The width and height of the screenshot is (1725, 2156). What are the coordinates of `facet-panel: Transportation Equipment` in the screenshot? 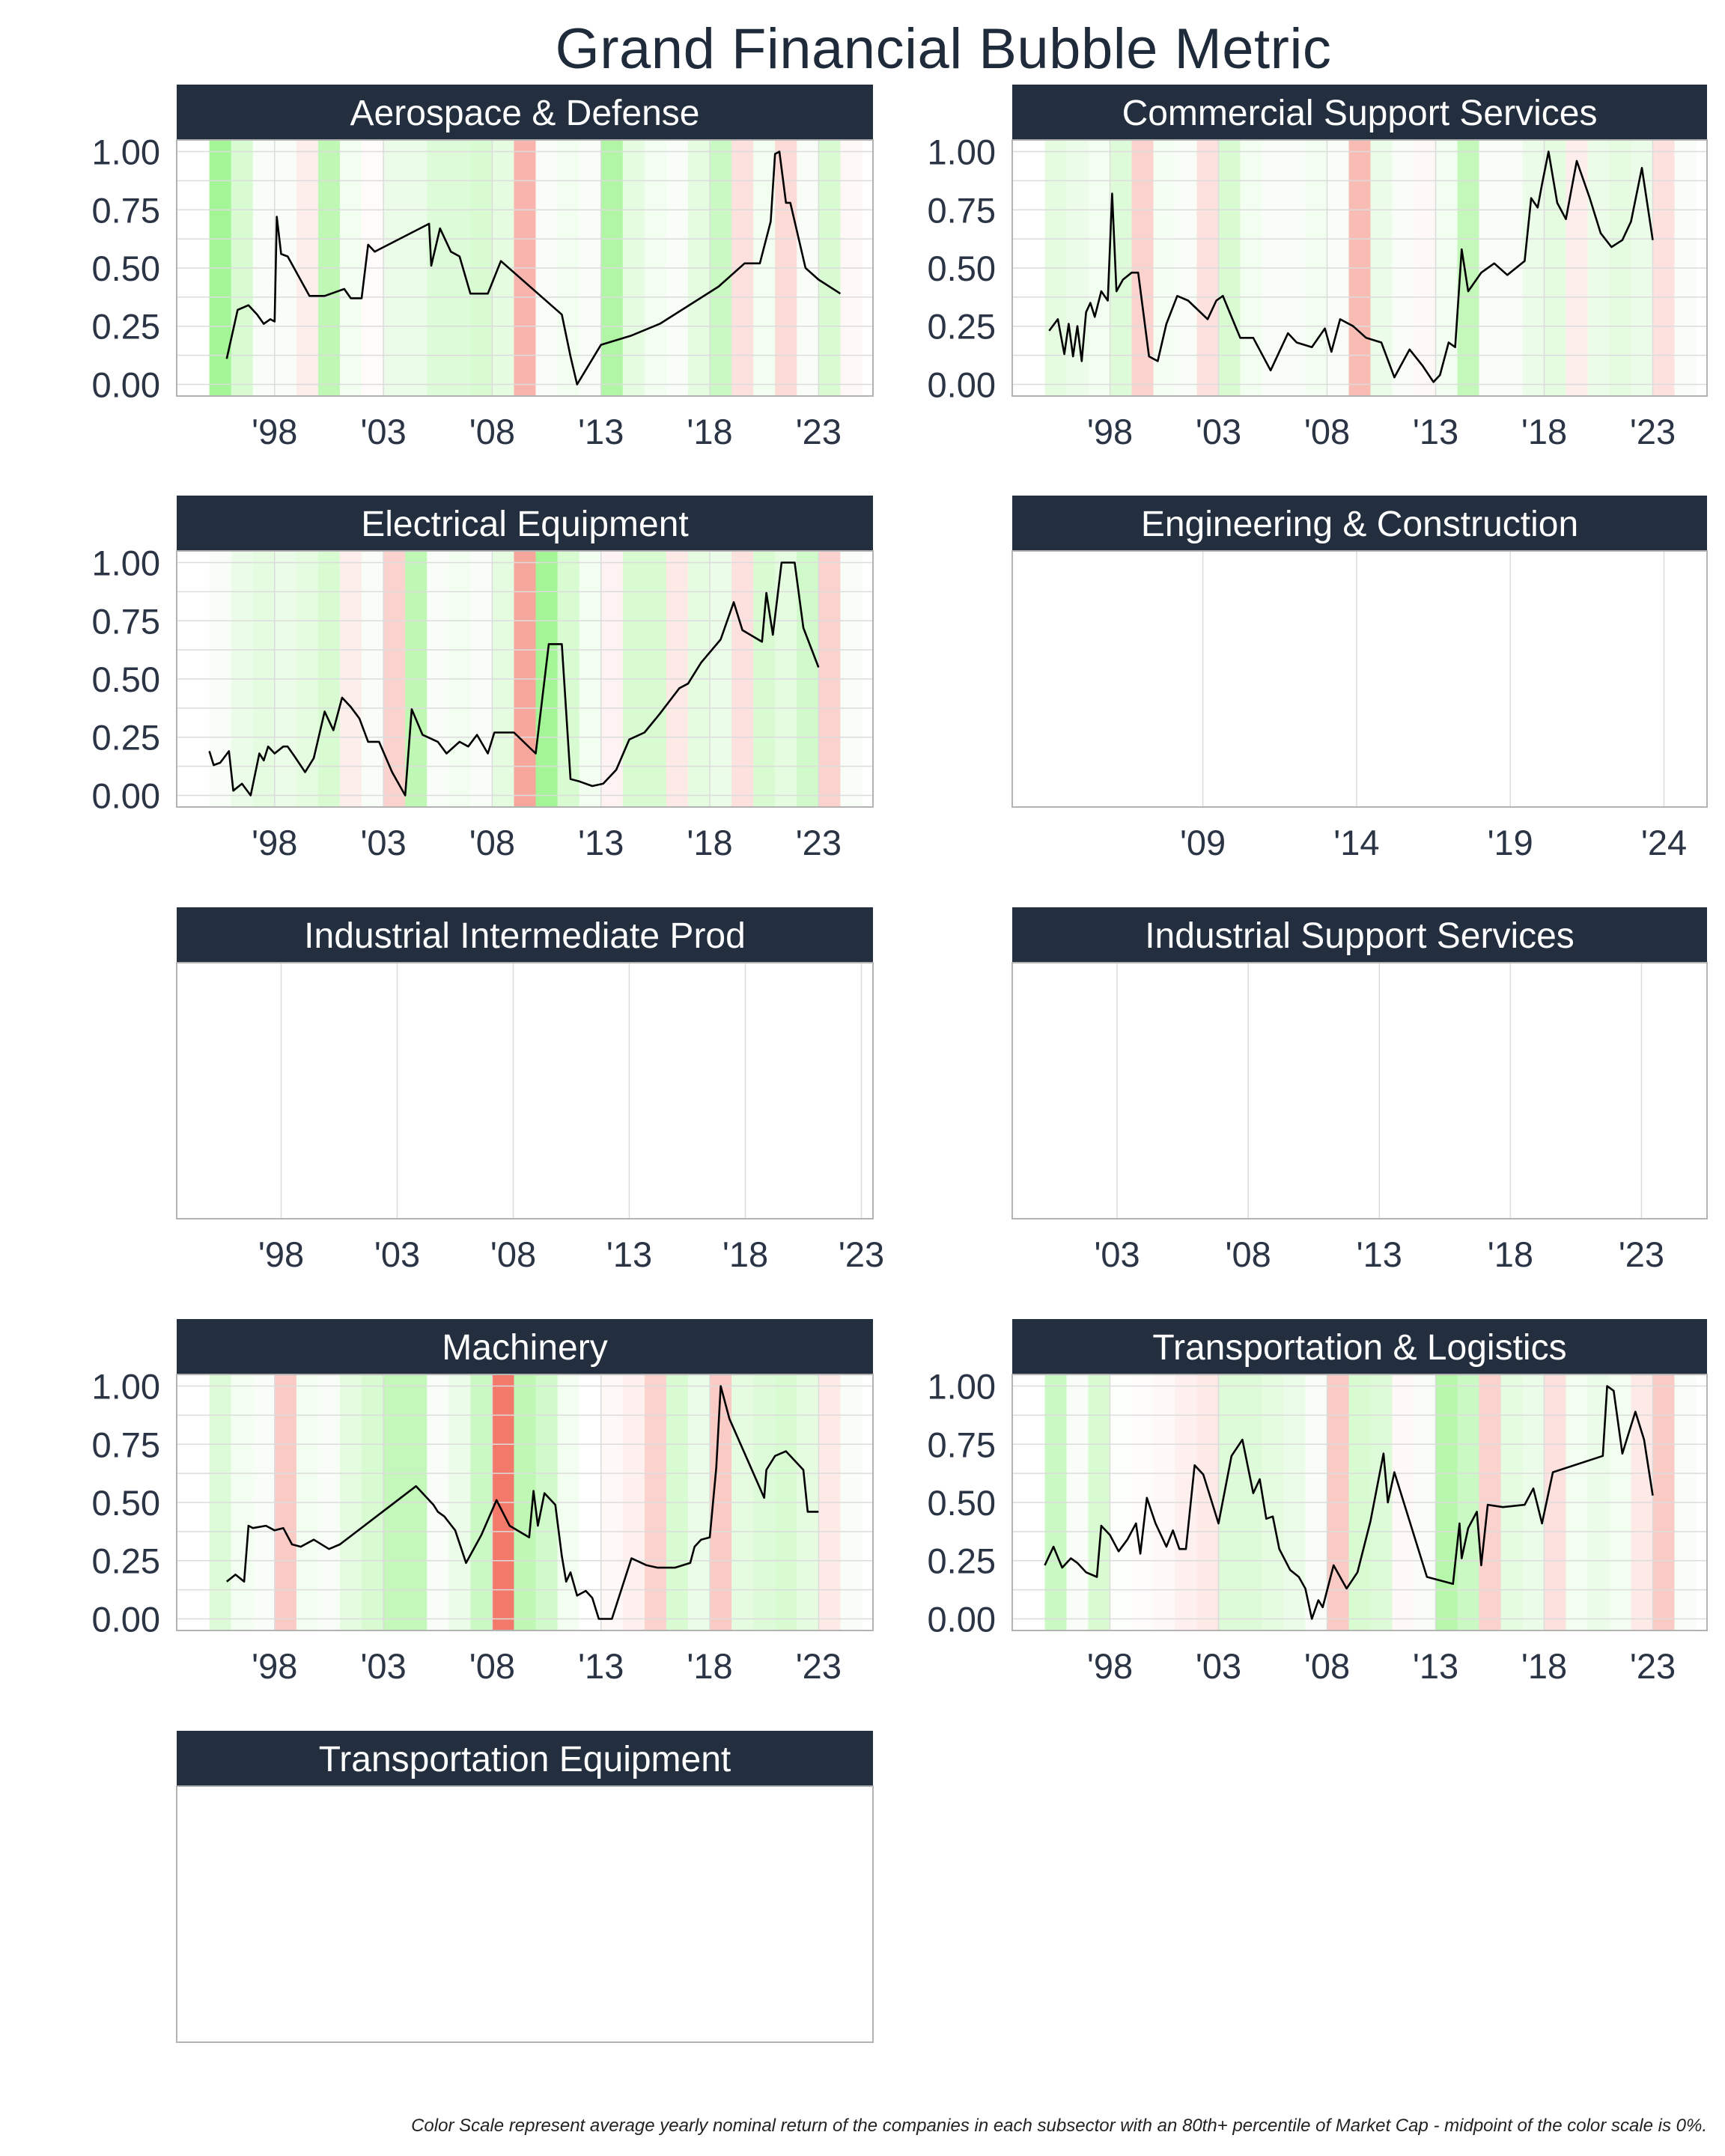 It's located at (525, 1887).